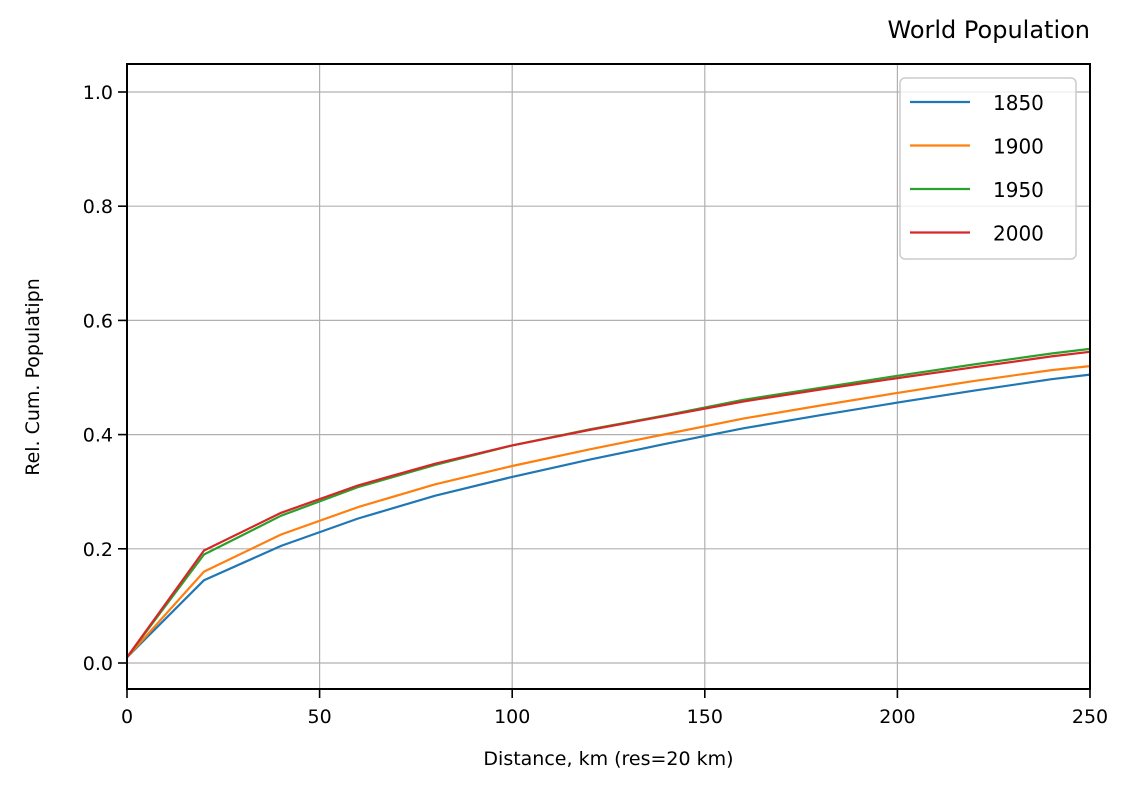 The image size is (1139, 800). Describe the element at coordinates (98, 93) in the screenshot. I see `y-tick-label: 1.0` at that location.